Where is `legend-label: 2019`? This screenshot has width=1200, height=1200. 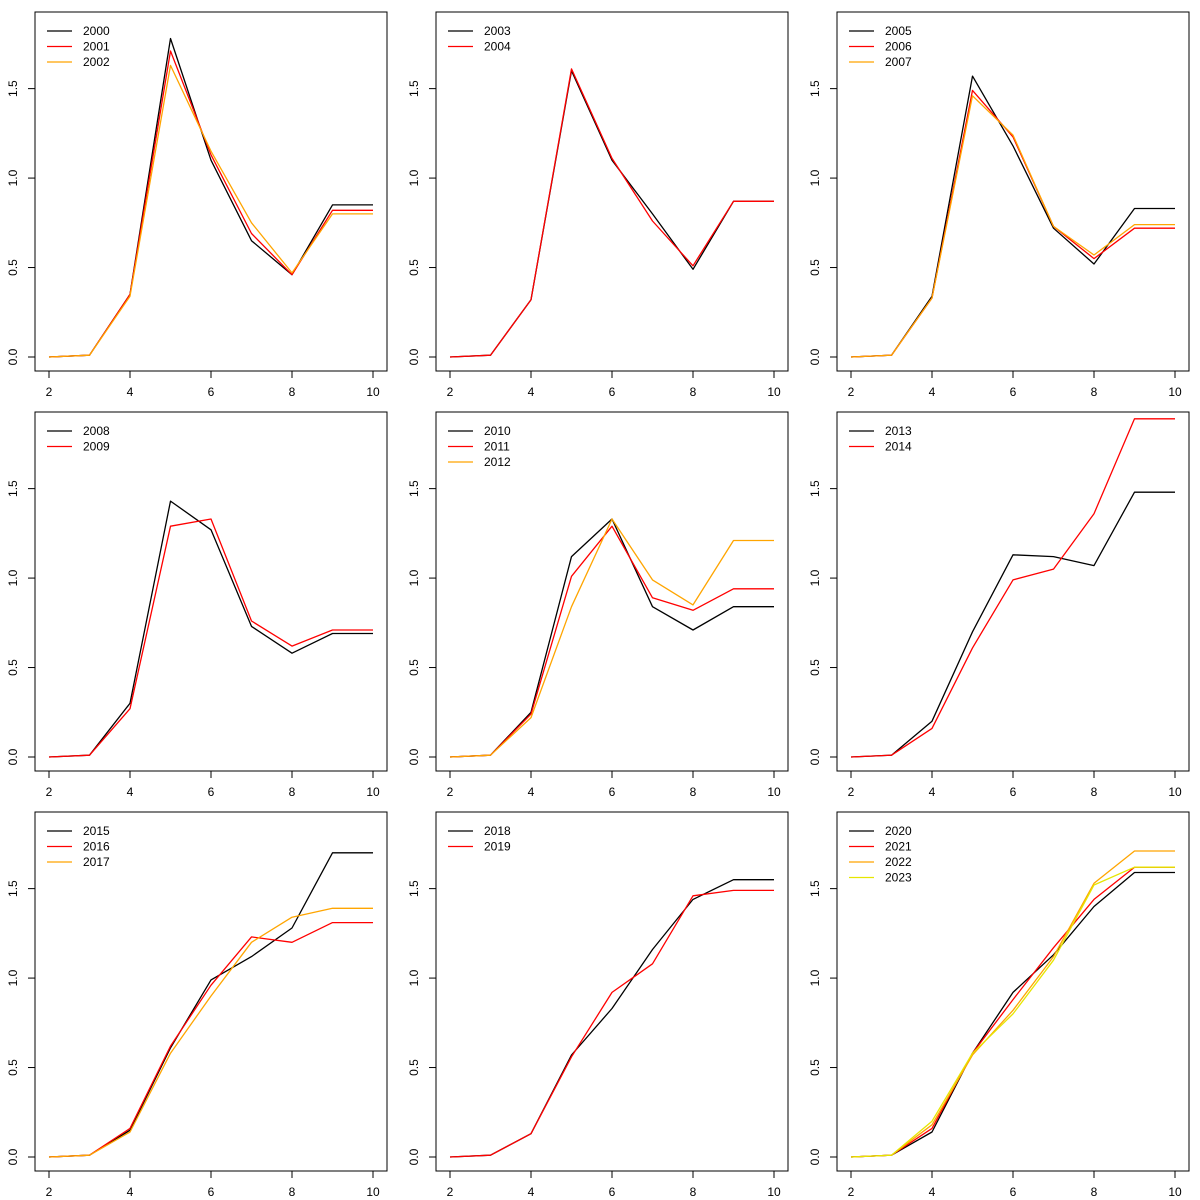
legend-label: 2019 is located at coordinates (497, 847).